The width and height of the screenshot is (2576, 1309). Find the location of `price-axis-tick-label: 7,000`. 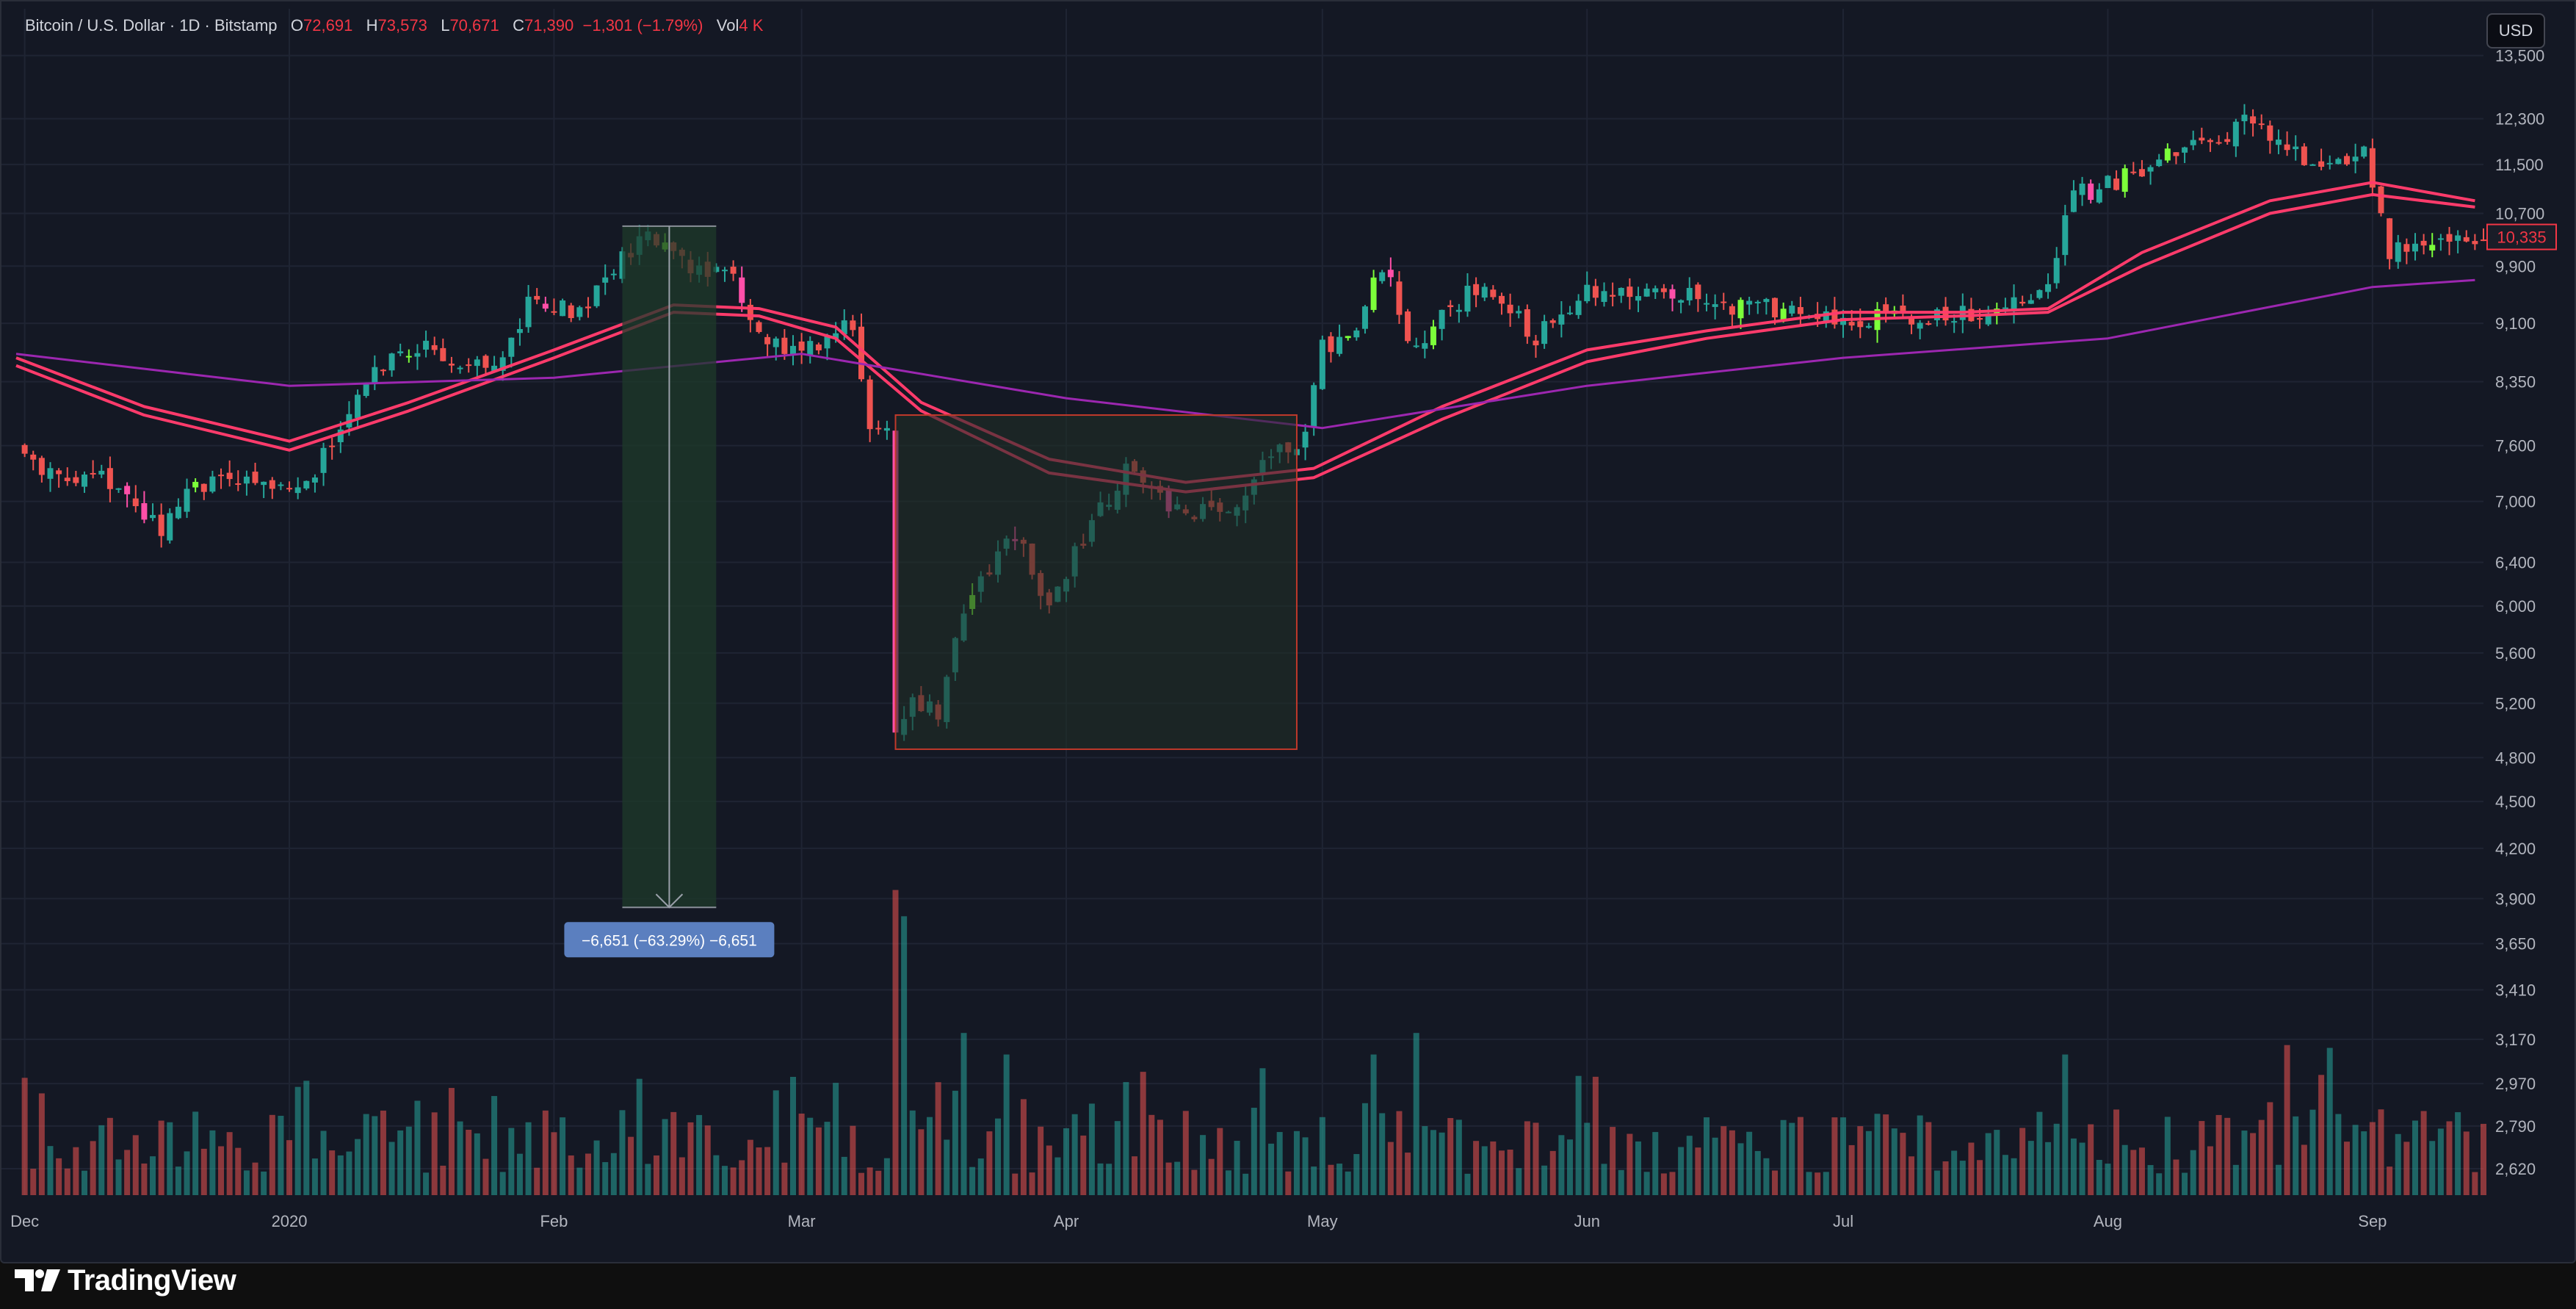

price-axis-tick-label: 7,000 is located at coordinates (2515, 502).